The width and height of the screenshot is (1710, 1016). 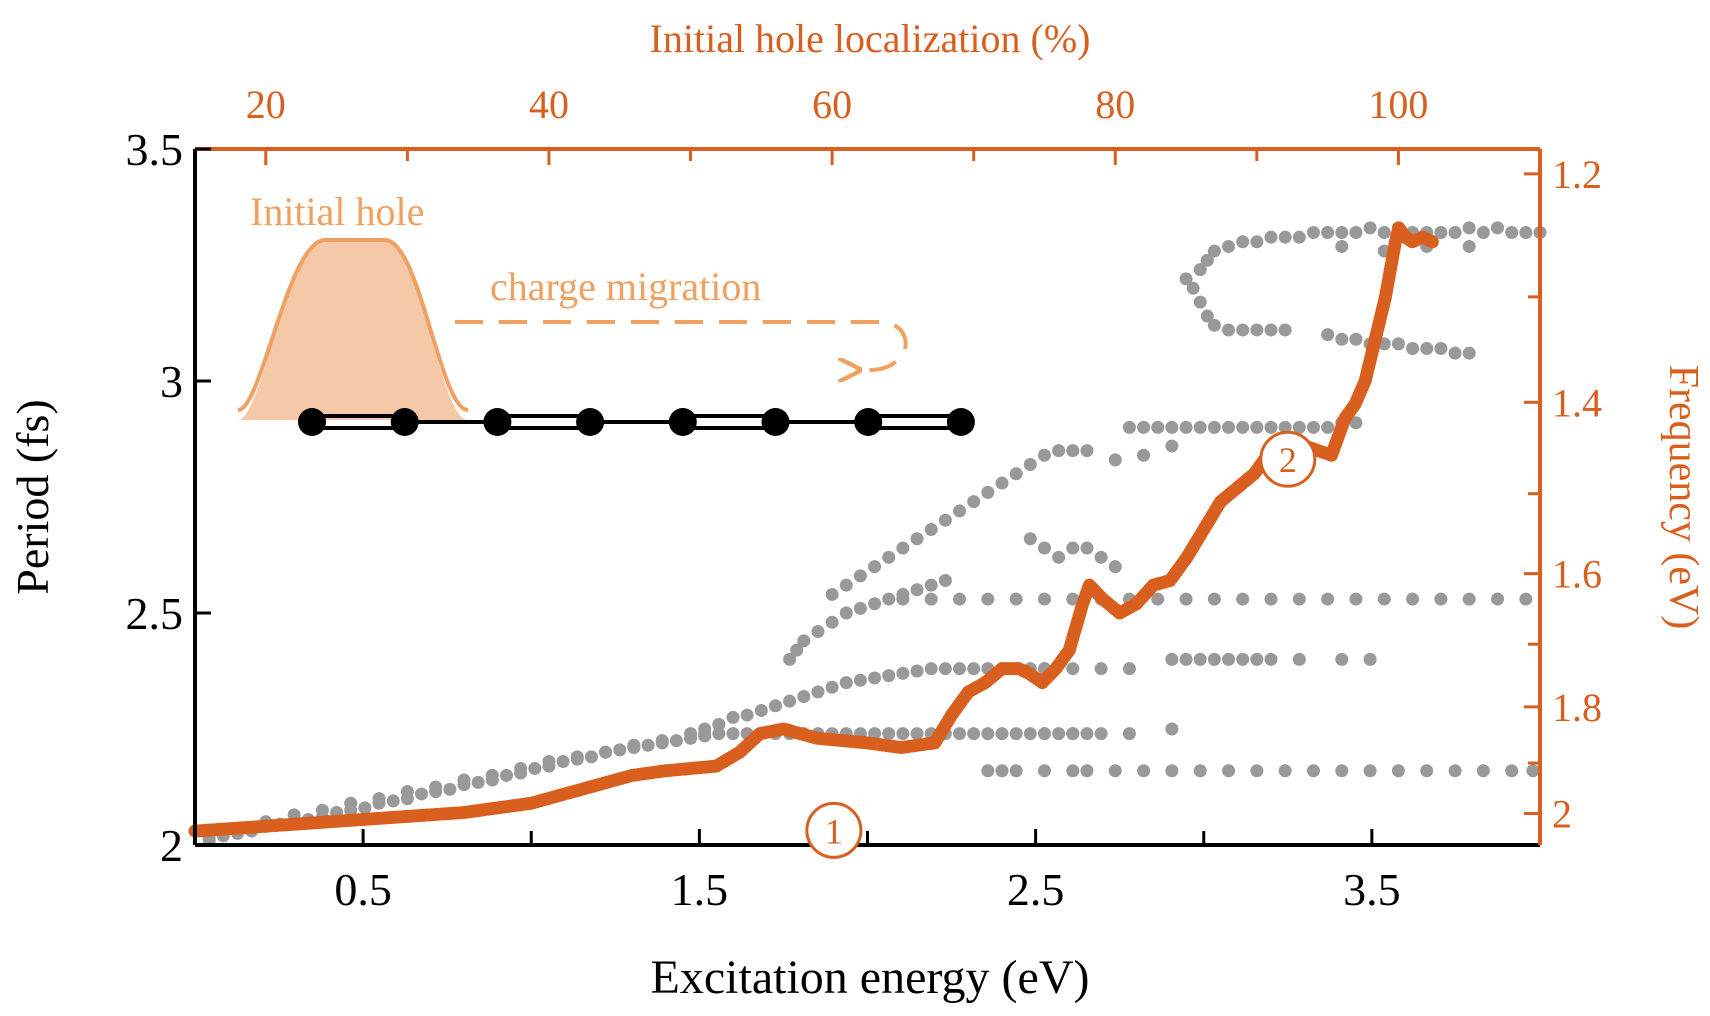 What do you see at coordinates (1036, 889) in the screenshot?
I see `x-tick-label: 2.5` at bounding box center [1036, 889].